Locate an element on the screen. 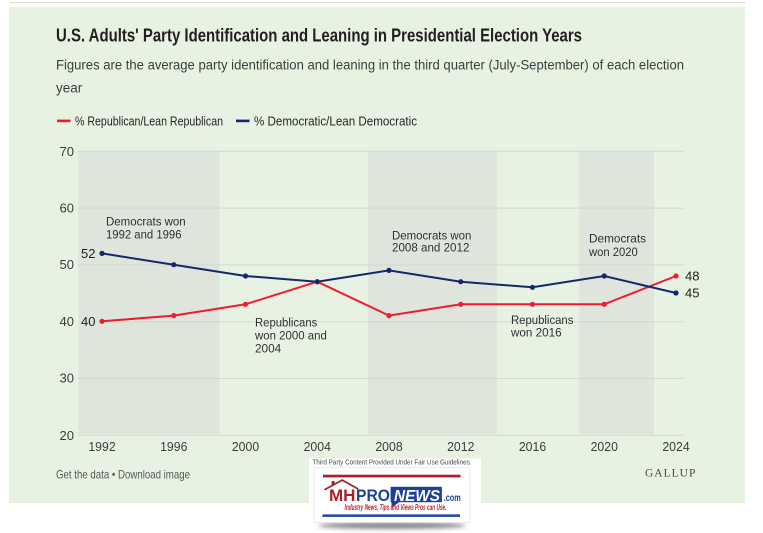 The width and height of the screenshot is (763, 533). svg-text: GALLUP is located at coordinates (670, 474).